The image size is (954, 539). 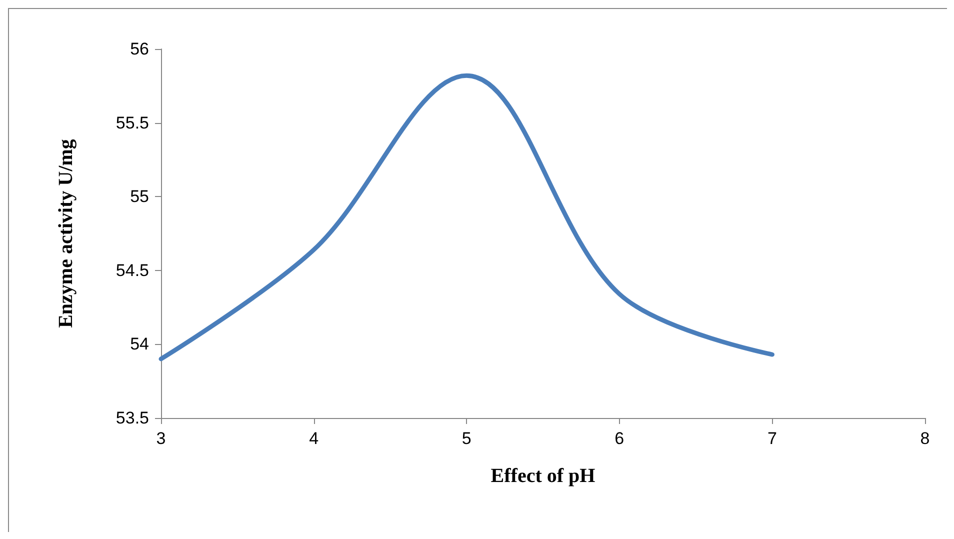 I want to click on y-tick-label: 55.5, so click(x=132, y=122).